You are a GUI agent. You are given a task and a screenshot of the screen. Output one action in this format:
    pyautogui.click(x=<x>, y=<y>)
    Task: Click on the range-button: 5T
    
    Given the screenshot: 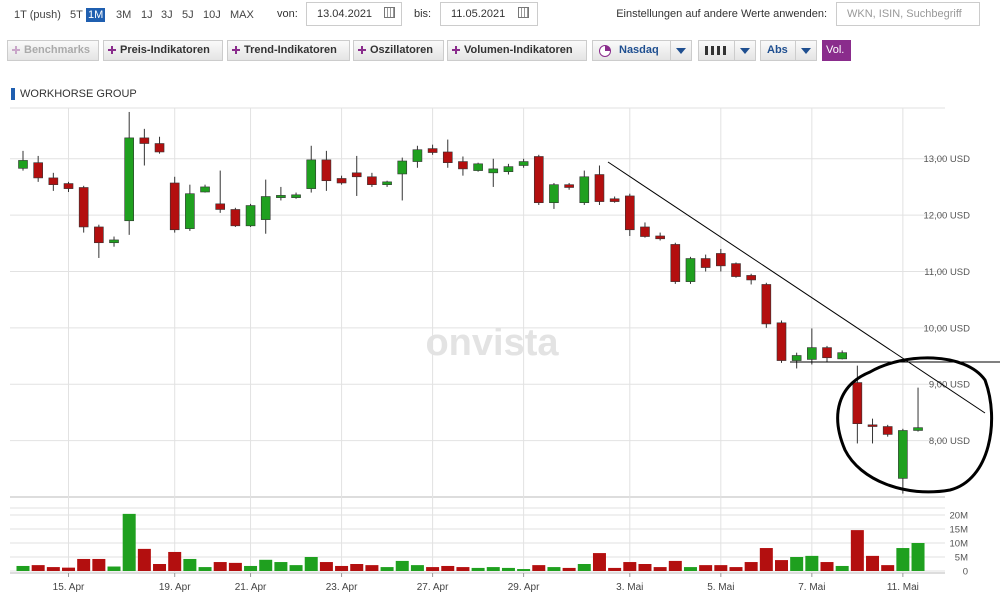 What is the action you would take?
    pyautogui.click(x=76, y=15)
    